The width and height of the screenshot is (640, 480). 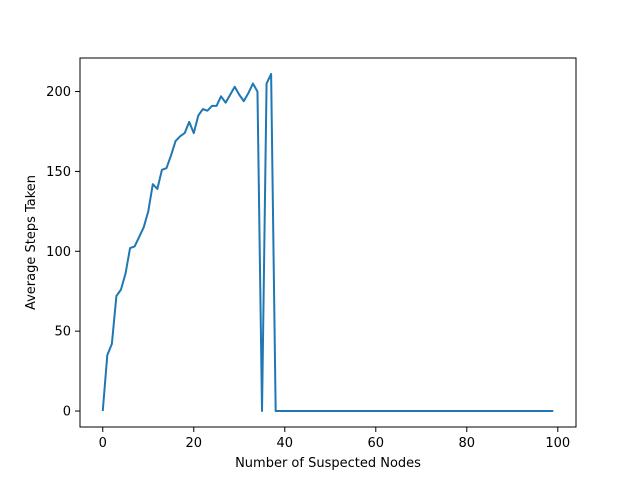 What do you see at coordinates (334, 439) in the screenshot?
I see `x-axis-ticks: 0 20 40 60 80 100` at bounding box center [334, 439].